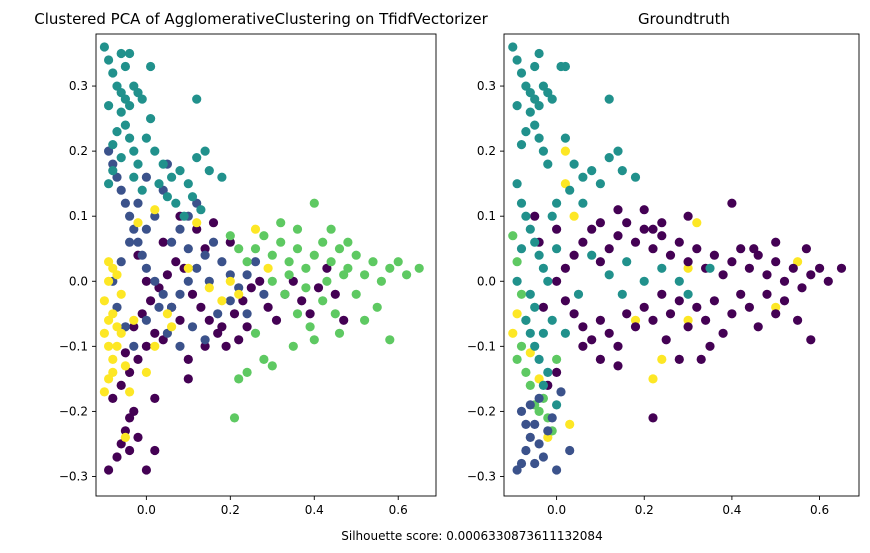 This screenshot has height=553, width=870. Describe the element at coordinates (486, 281) in the screenshot. I see `y-tick-label: 0.0` at that location.